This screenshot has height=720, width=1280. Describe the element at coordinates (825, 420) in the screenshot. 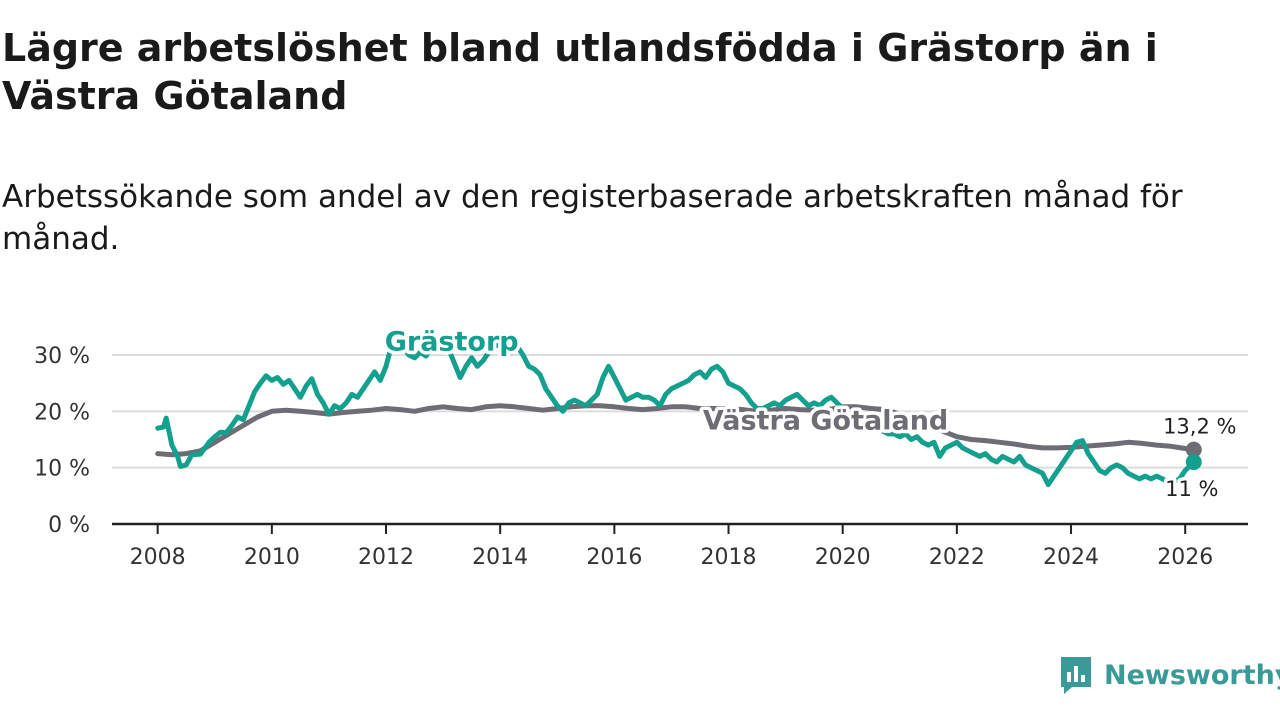

I see `series-label-vastra-gotaland: Västra Götaland` at that location.